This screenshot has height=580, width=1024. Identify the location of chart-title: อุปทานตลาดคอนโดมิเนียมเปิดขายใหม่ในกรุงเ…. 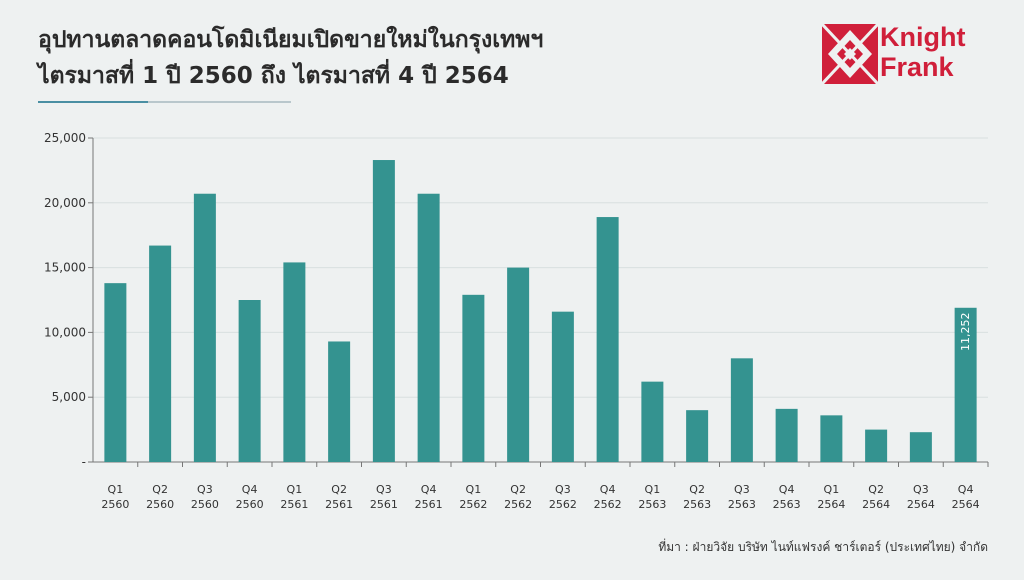
(358, 58).